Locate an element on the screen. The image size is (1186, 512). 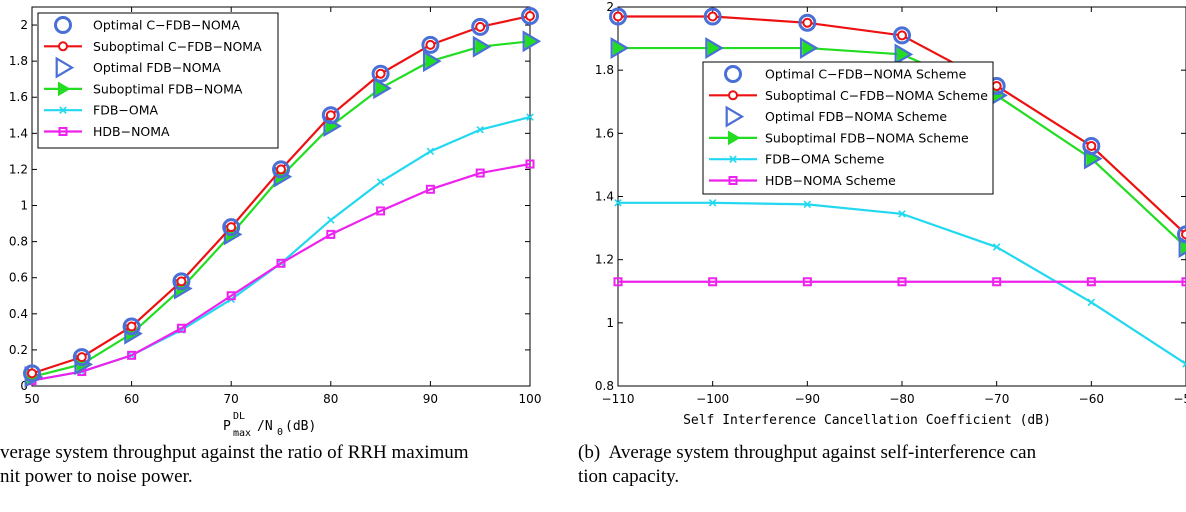
y-tick-label: 1.6 is located at coordinates (18, 97).